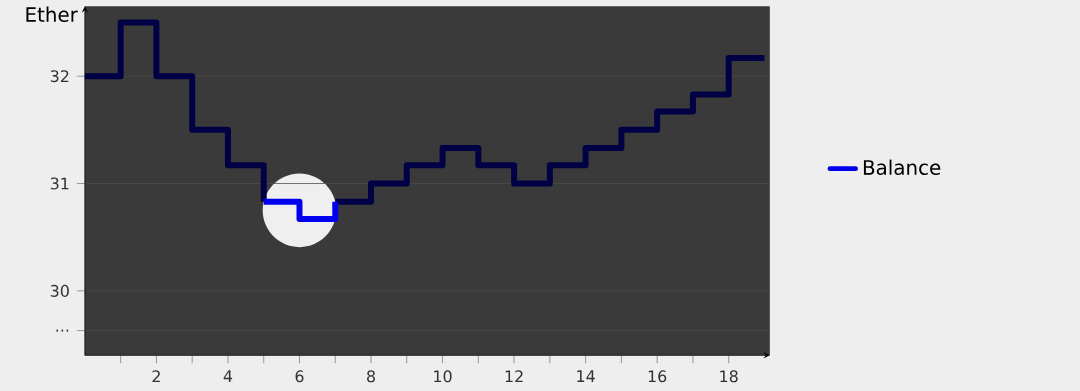 The width and height of the screenshot is (1080, 391). Describe the element at coordinates (514, 376) in the screenshot. I see `x-tick-label: 12` at that location.